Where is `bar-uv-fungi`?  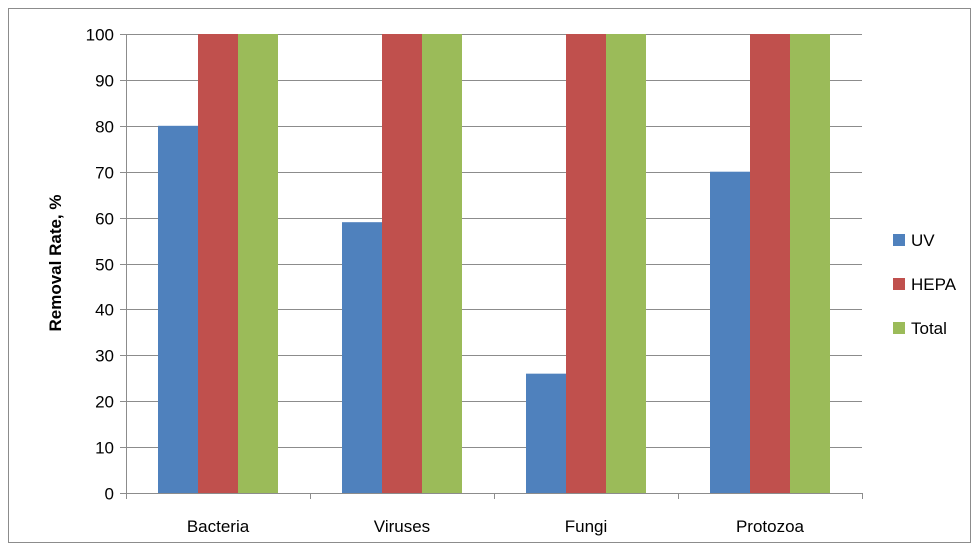 bar-uv-fungi is located at coordinates (546, 433).